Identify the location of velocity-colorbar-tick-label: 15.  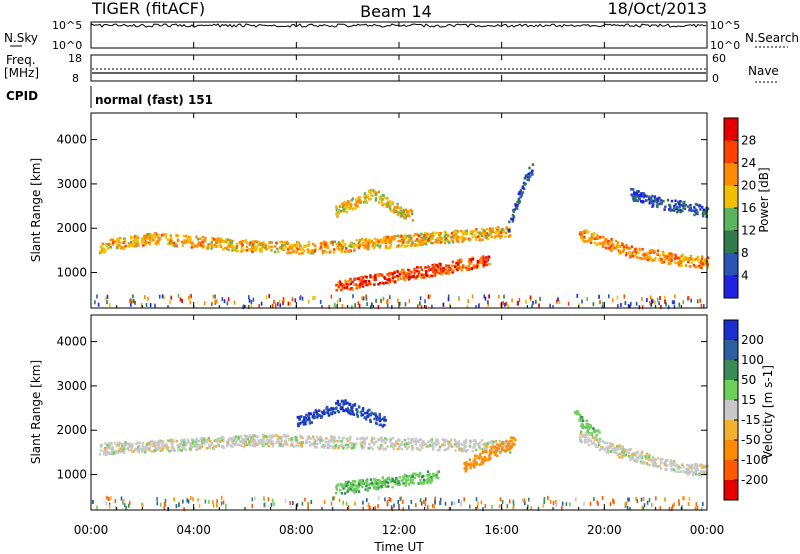
(748, 400).